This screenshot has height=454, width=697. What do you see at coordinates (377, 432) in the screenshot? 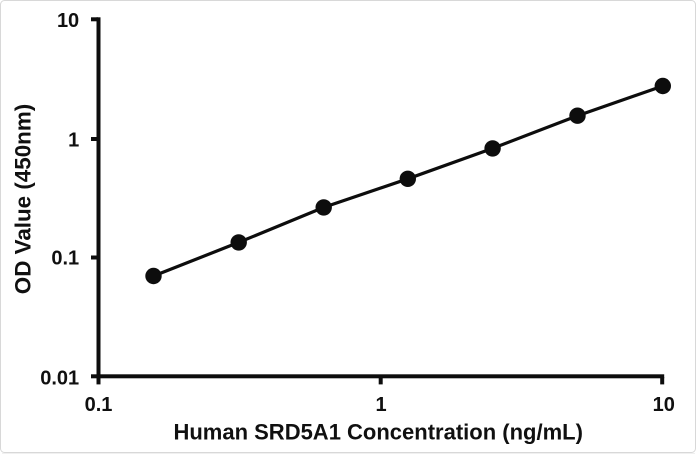
I see `svg-text:Human SRD5A1 Concentration (ng: Human SRD5A1 Concentration (ng/mL)` at bounding box center [377, 432].